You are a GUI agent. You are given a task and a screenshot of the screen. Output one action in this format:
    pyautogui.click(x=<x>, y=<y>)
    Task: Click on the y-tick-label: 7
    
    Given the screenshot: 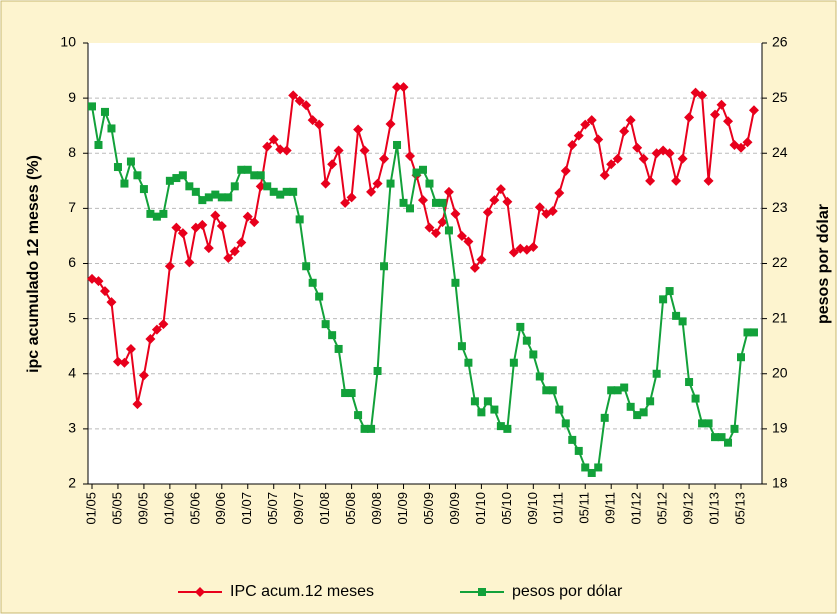 What is the action you would take?
    pyautogui.click(x=72, y=207)
    